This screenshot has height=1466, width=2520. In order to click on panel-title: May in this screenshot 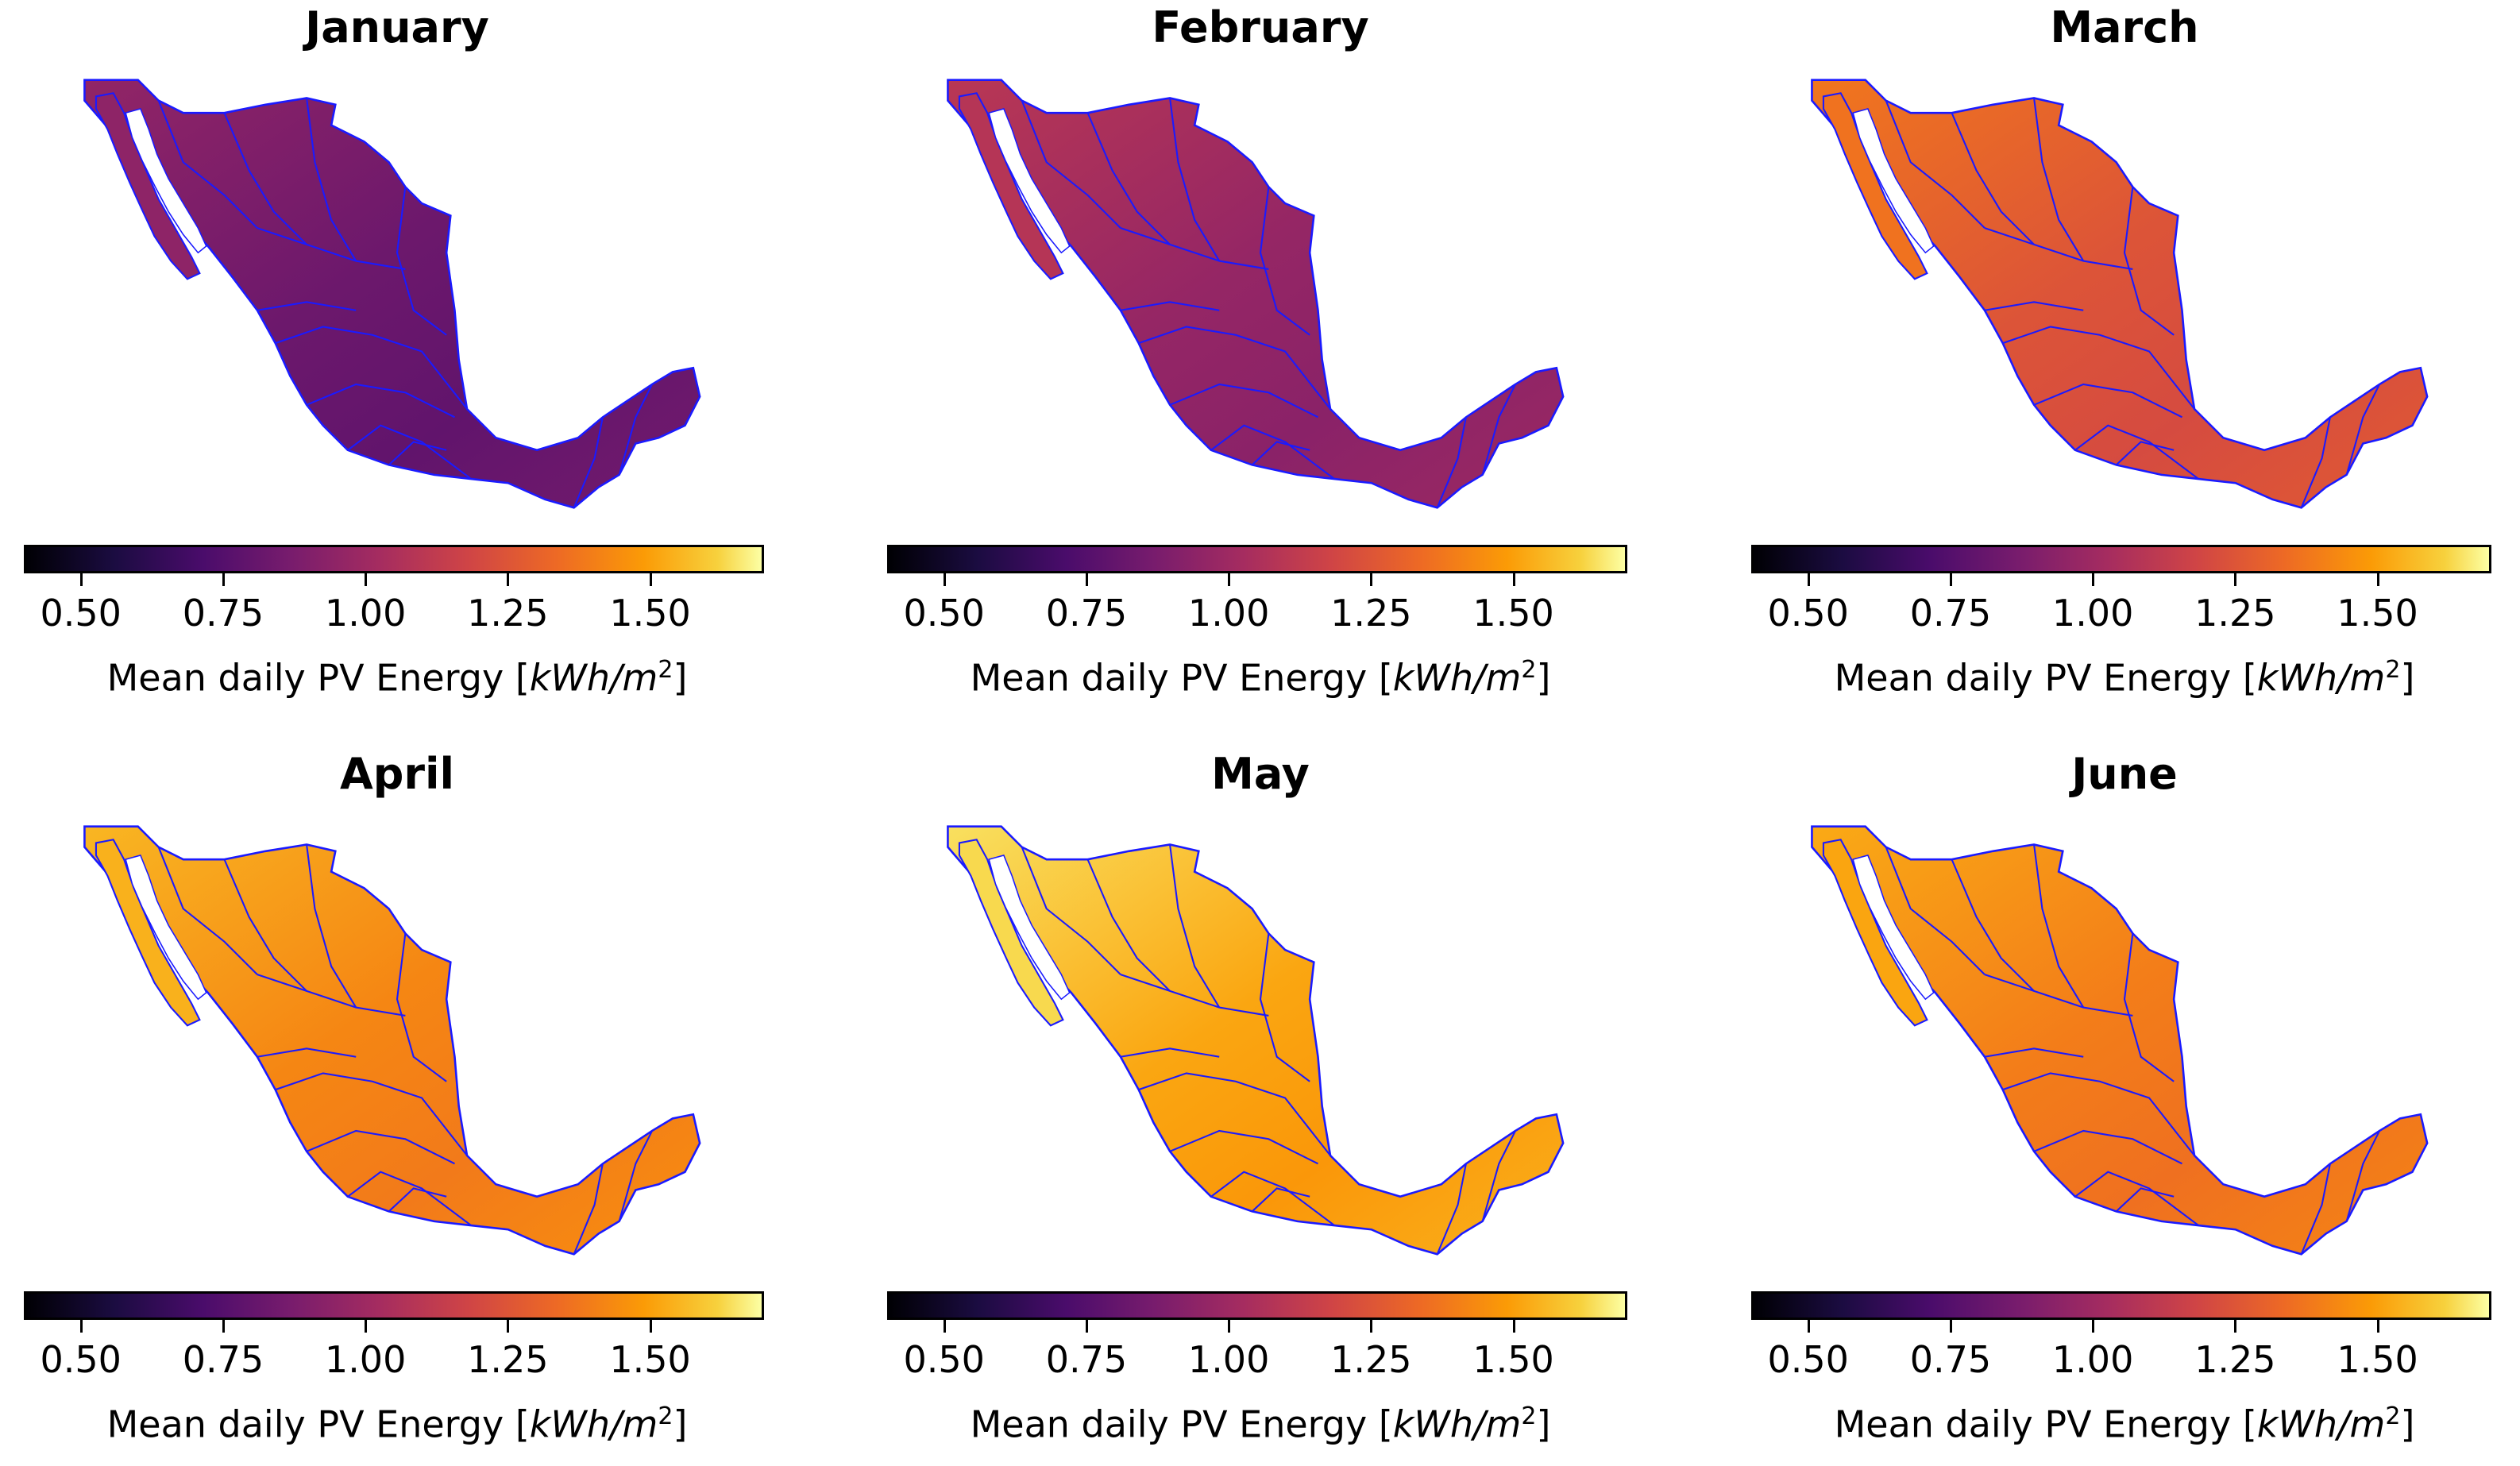, I will do `click(1260, 774)`.